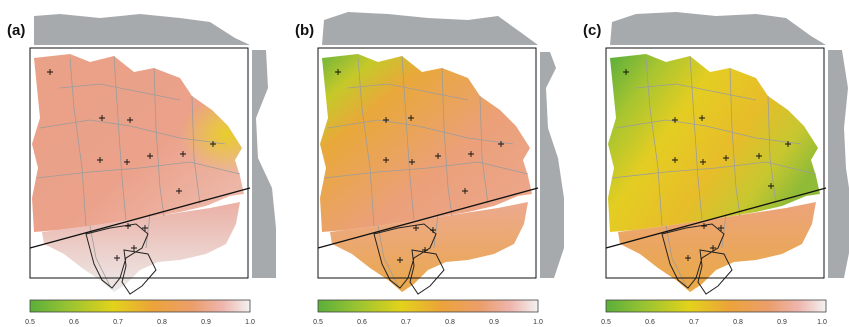  Describe the element at coordinates (131, 165) in the screenshot. I see `survey-markers-a` at that location.